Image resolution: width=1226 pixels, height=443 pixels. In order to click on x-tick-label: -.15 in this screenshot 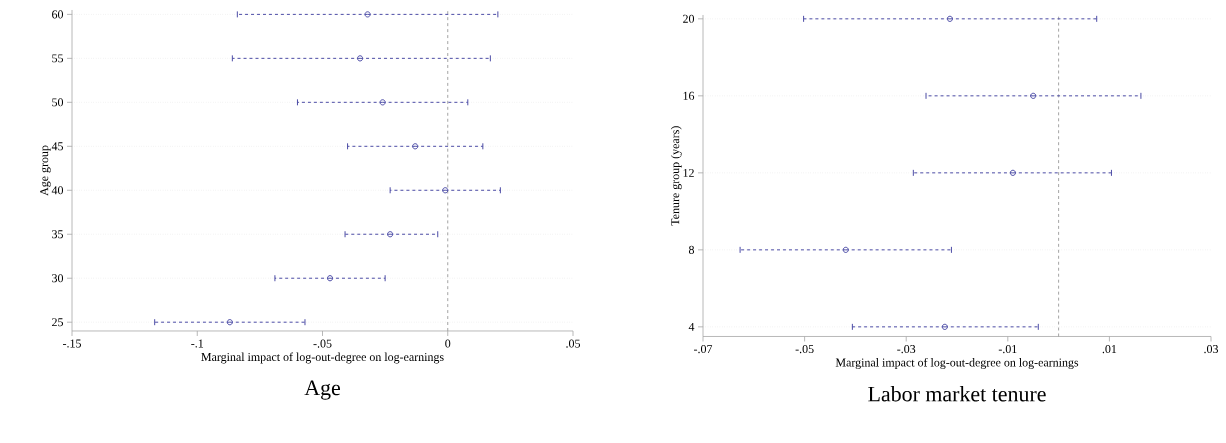, I will do `click(72, 343)`.